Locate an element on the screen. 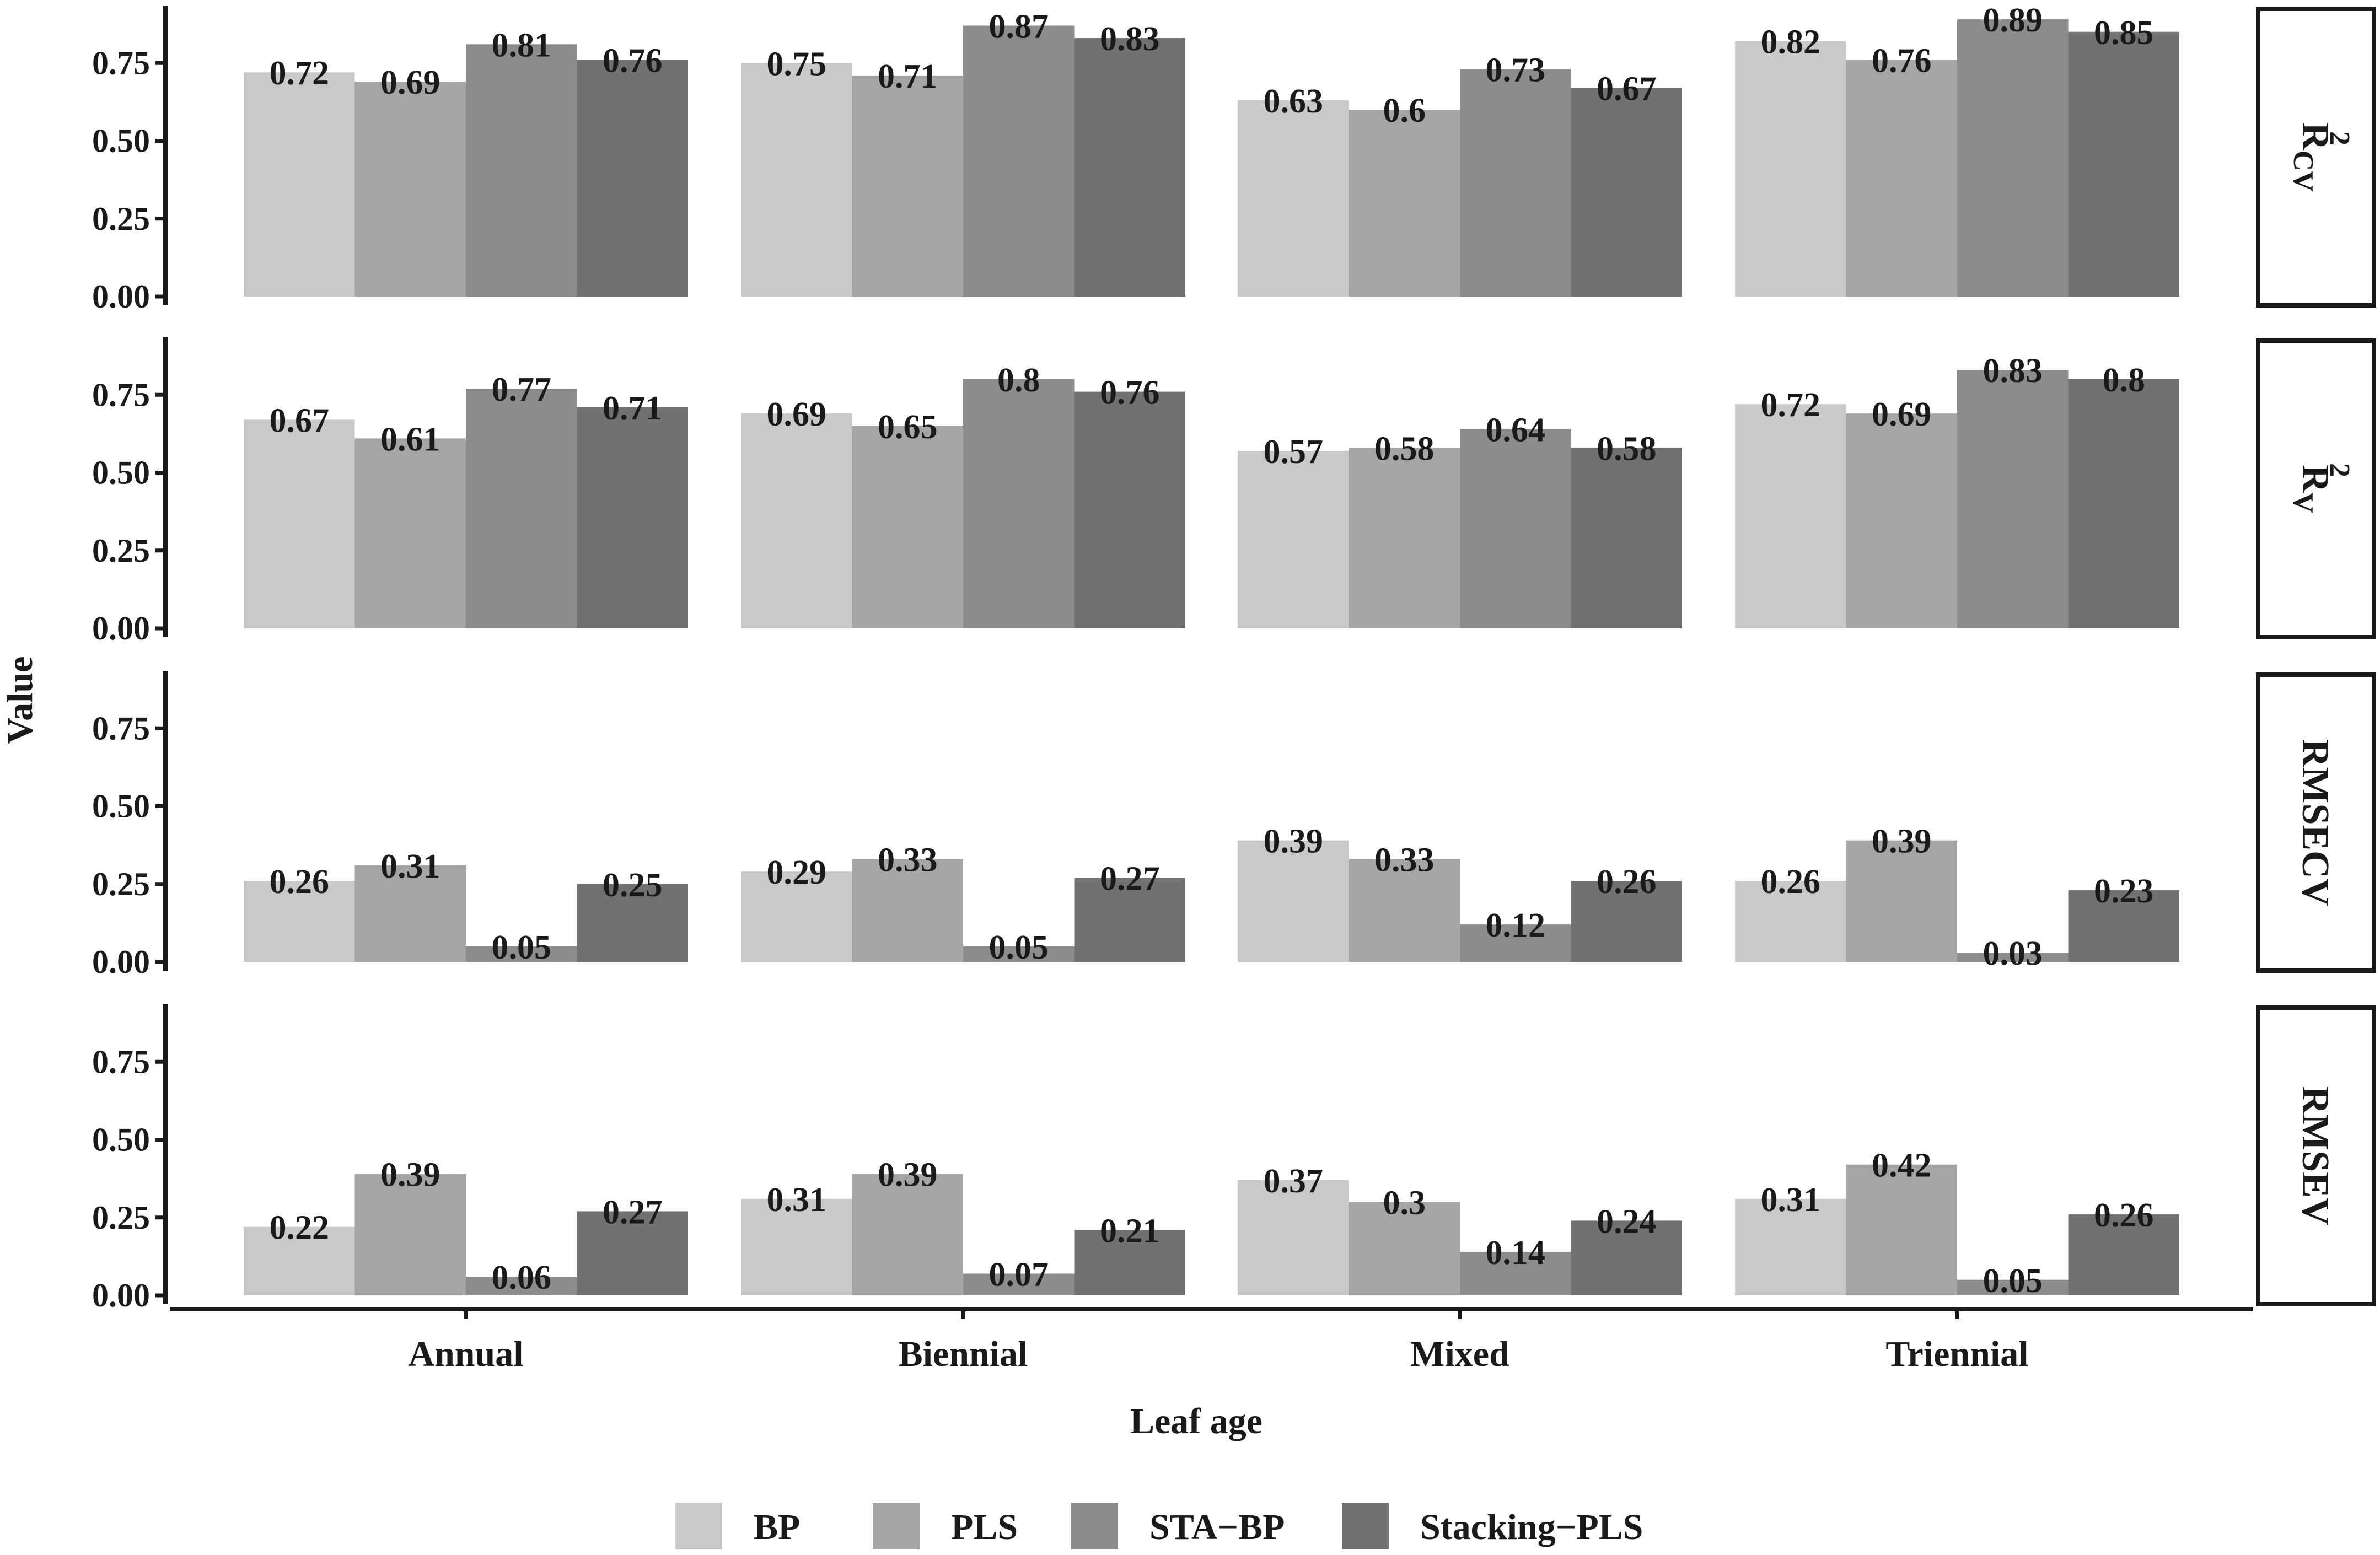 This screenshot has height=1555, width=2380. data-label: 0.6 is located at coordinates (1404, 111).